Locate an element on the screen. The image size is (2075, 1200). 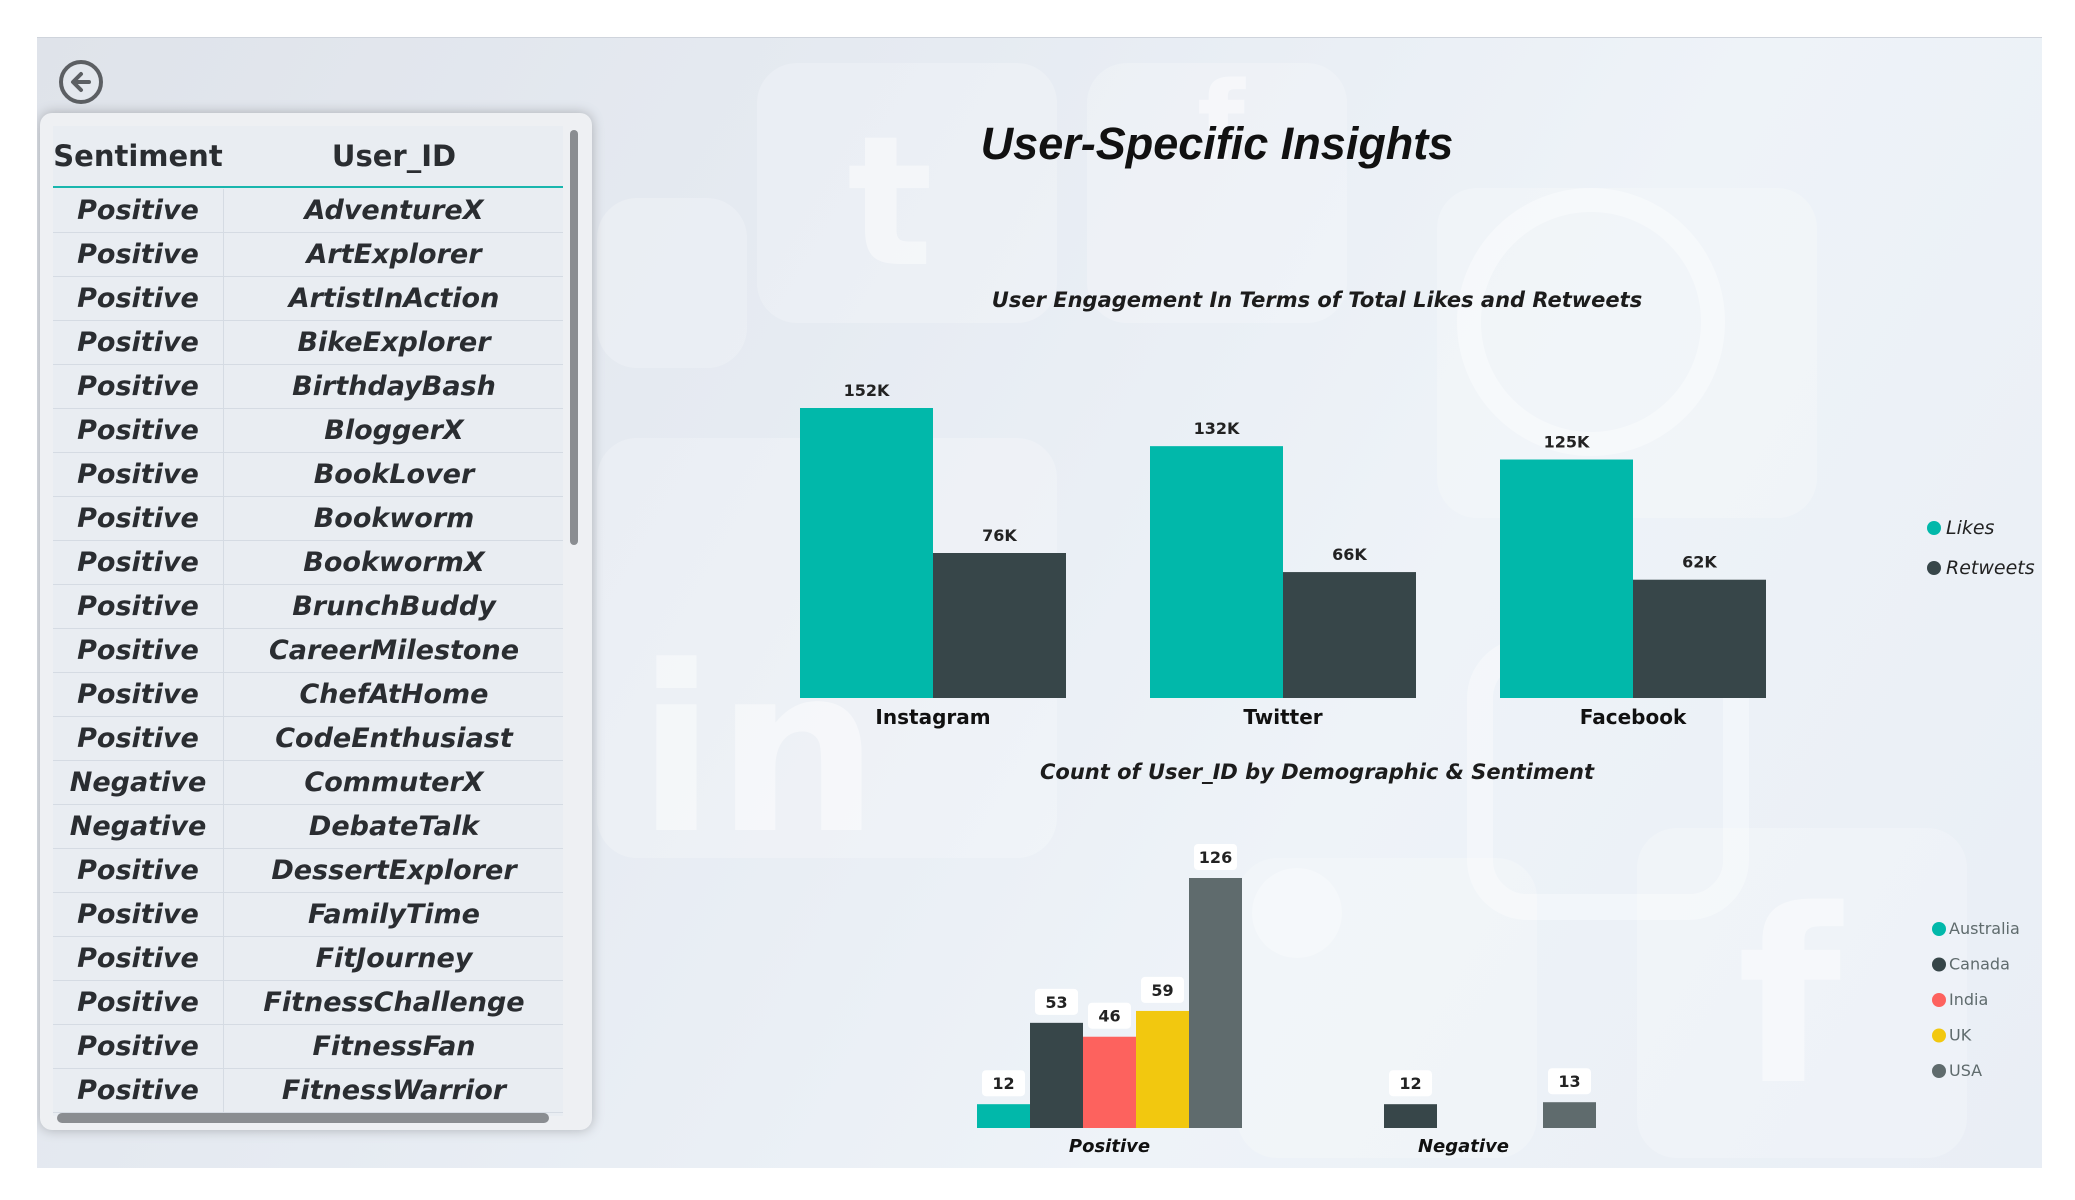
bar-retweets-instagram is located at coordinates (999, 625).